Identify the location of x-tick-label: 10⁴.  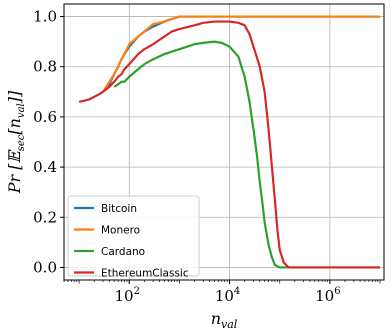
(227, 295).